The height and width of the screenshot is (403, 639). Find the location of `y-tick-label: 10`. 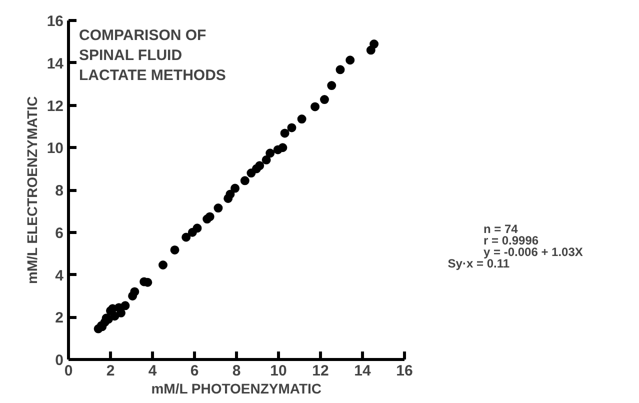

y-tick-label: 10 is located at coordinates (55, 149).